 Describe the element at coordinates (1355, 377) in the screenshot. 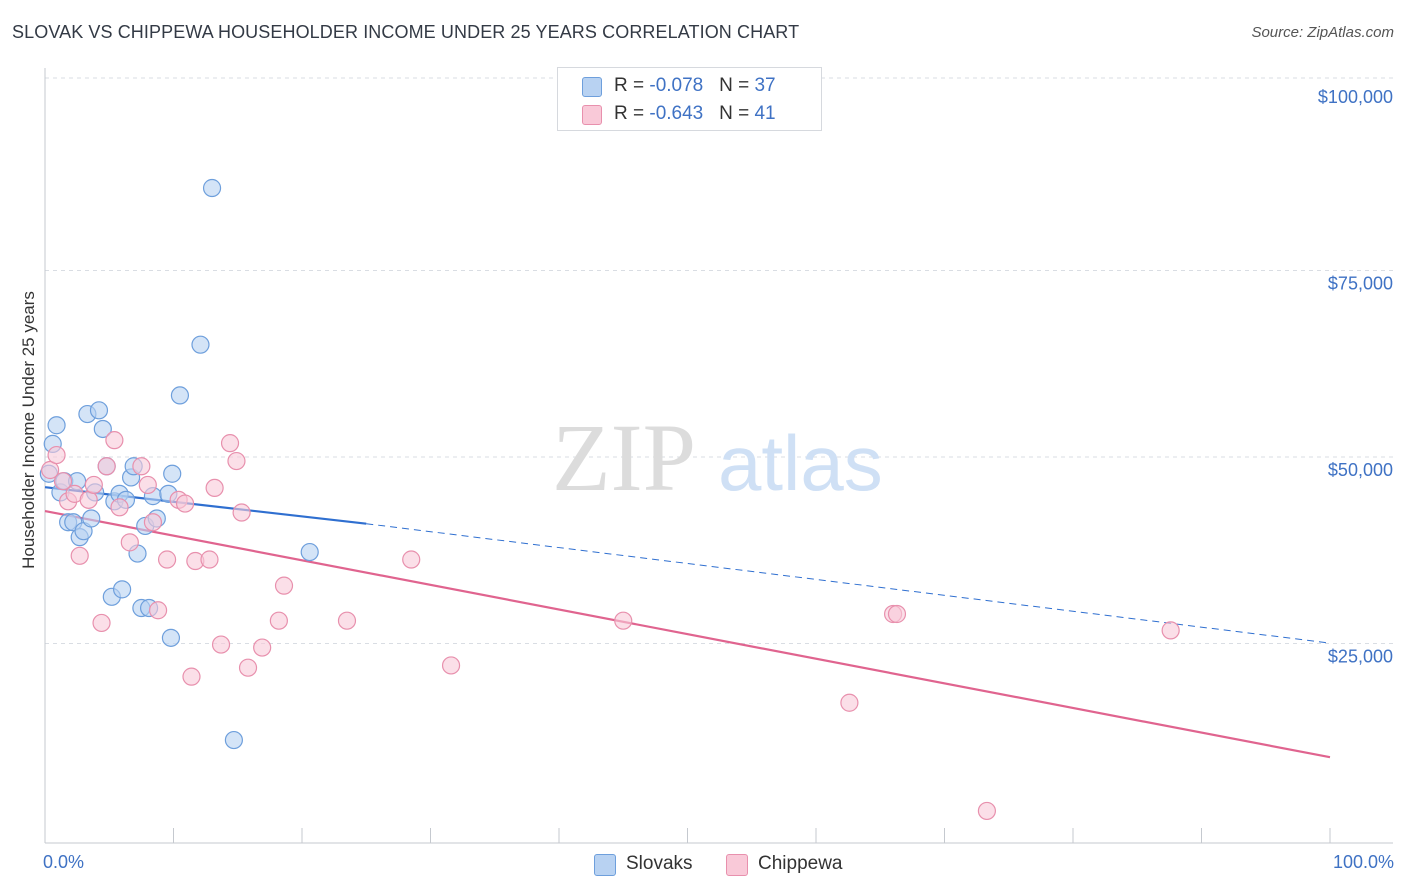

I see `y-tick-labels: $100,000 $75,000 $50,000 $25,000` at that location.